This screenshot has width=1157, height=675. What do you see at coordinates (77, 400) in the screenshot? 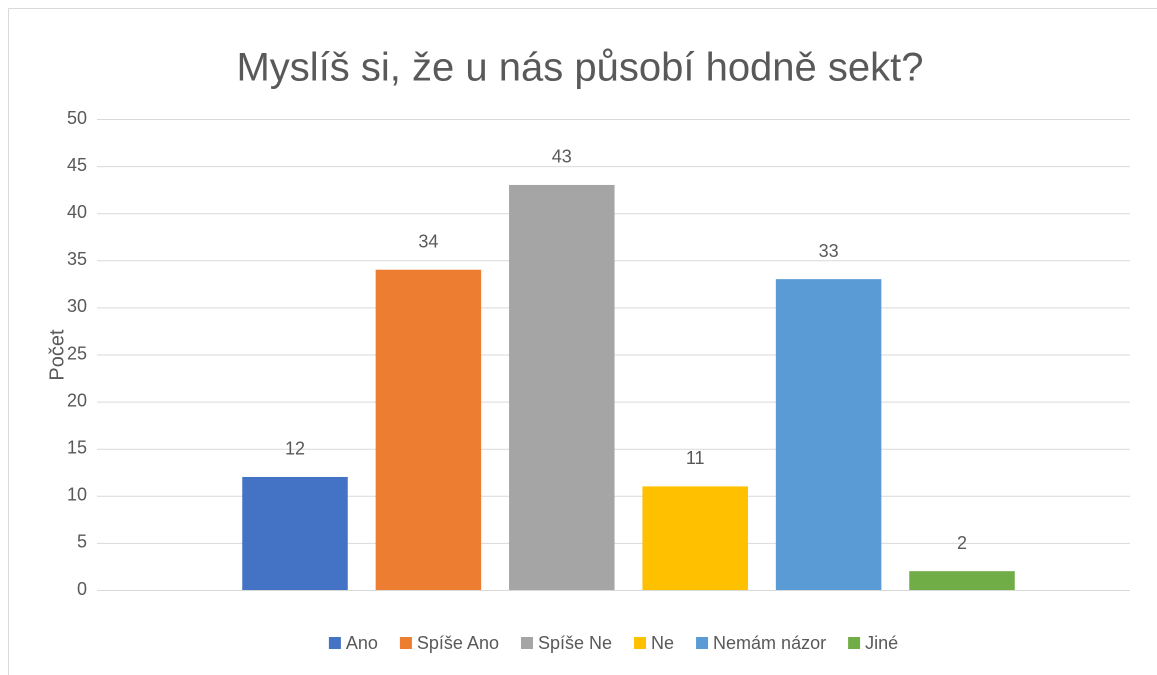
I see `y-tick-label: 20` at bounding box center [77, 400].